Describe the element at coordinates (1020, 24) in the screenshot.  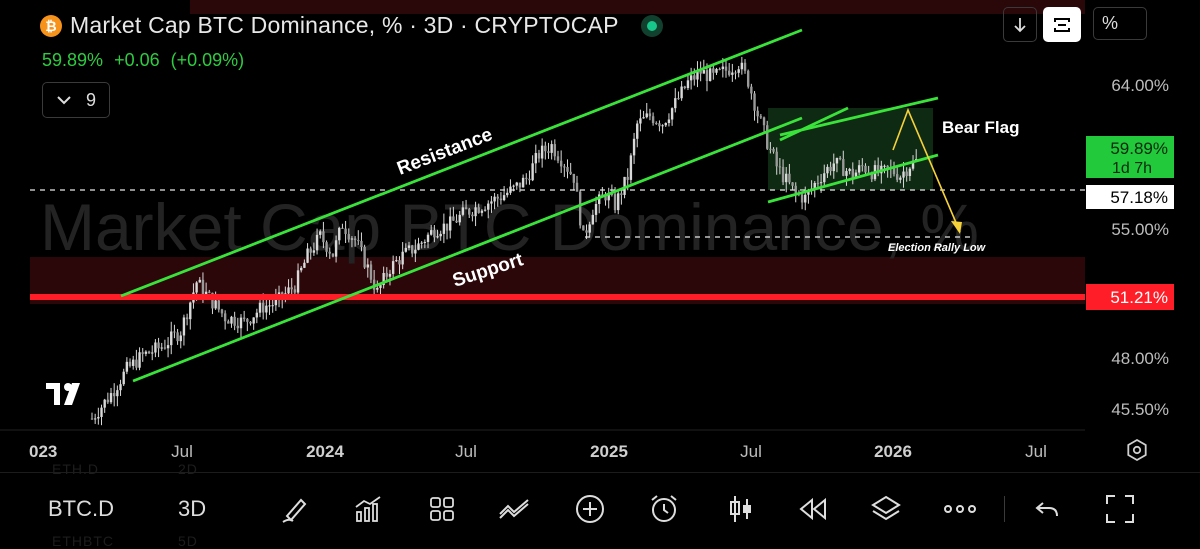
I see `download-button` at that location.